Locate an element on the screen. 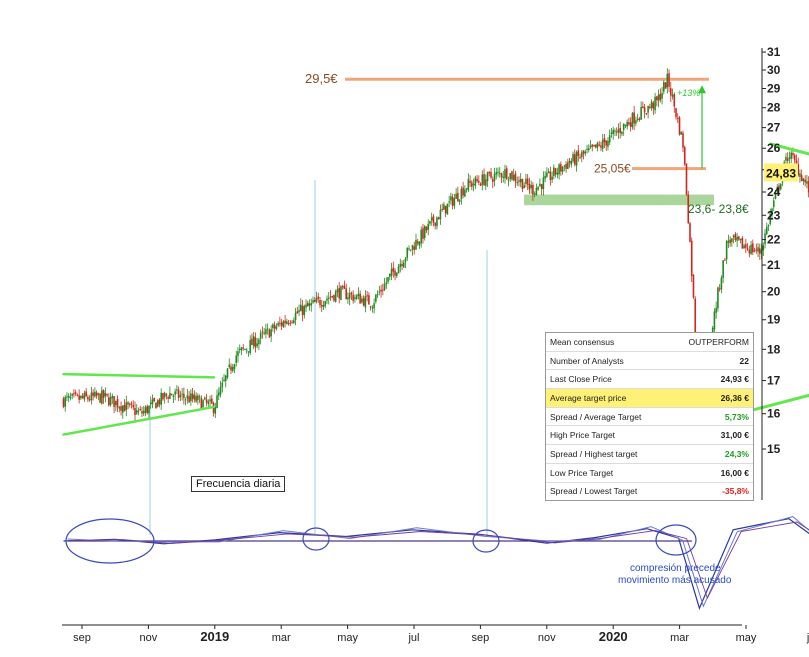  x-tick-label: may is located at coordinates (746, 638).